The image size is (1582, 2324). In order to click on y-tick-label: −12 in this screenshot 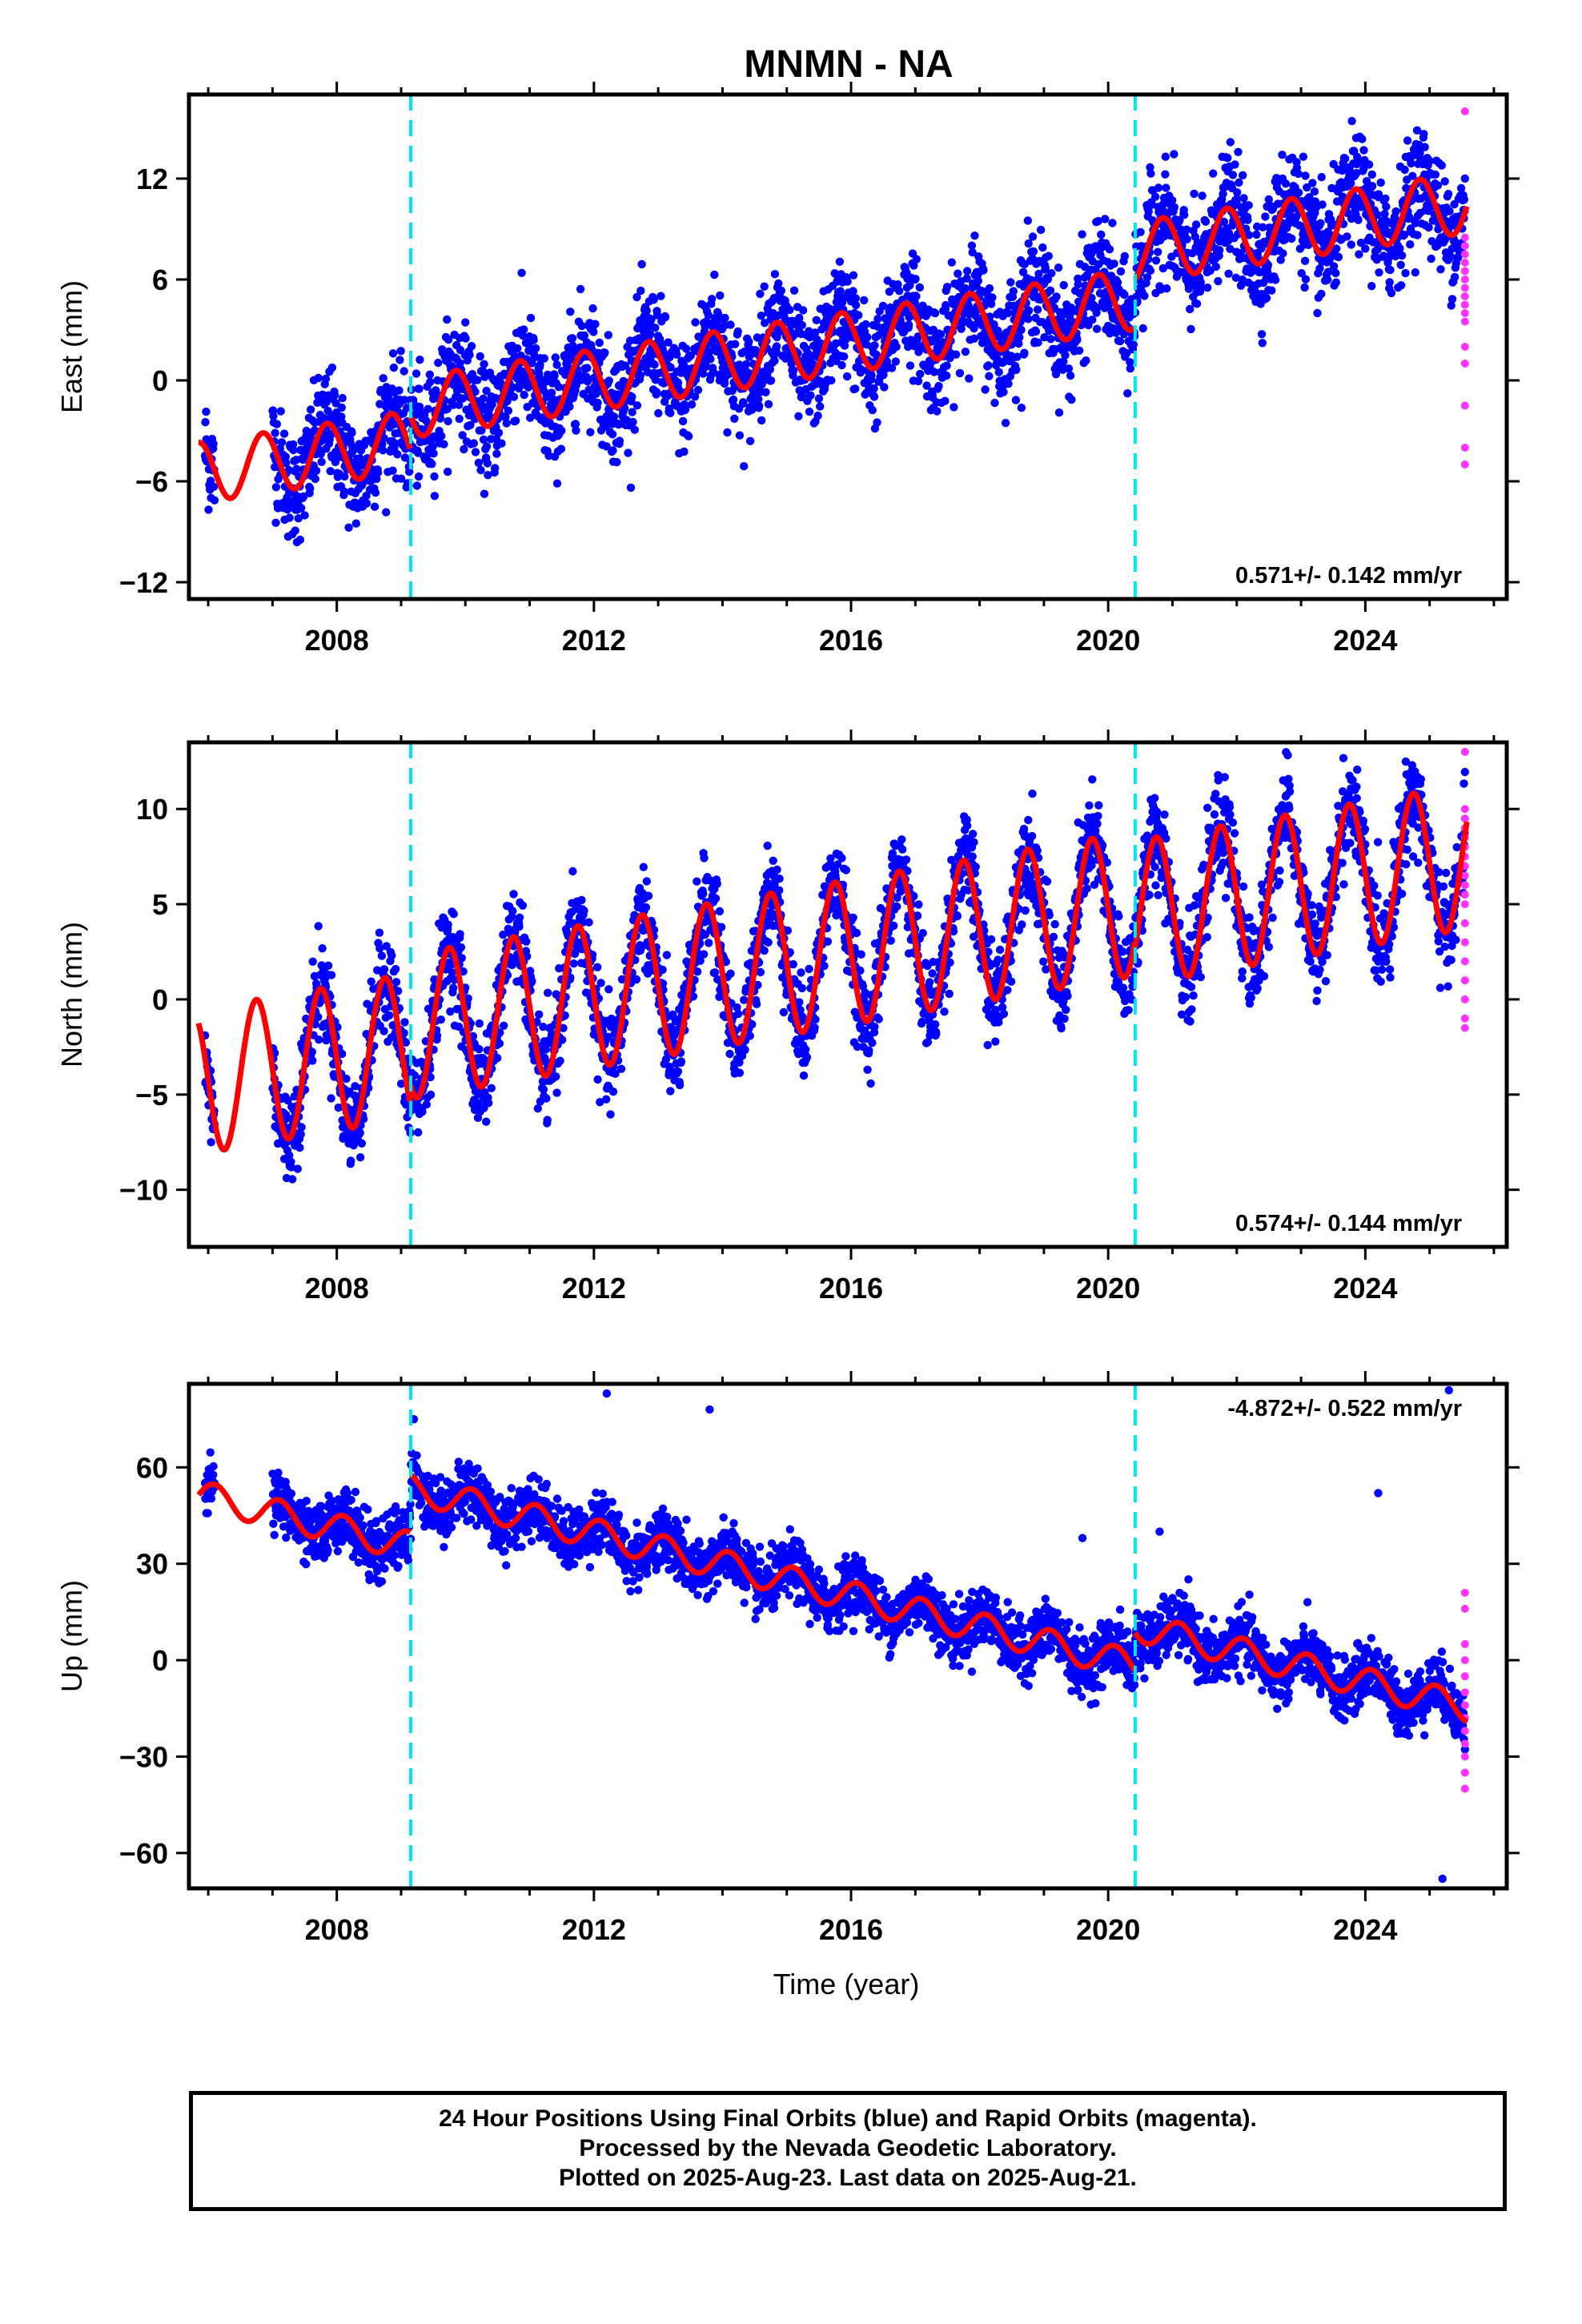, I will do `click(144, 582)`.